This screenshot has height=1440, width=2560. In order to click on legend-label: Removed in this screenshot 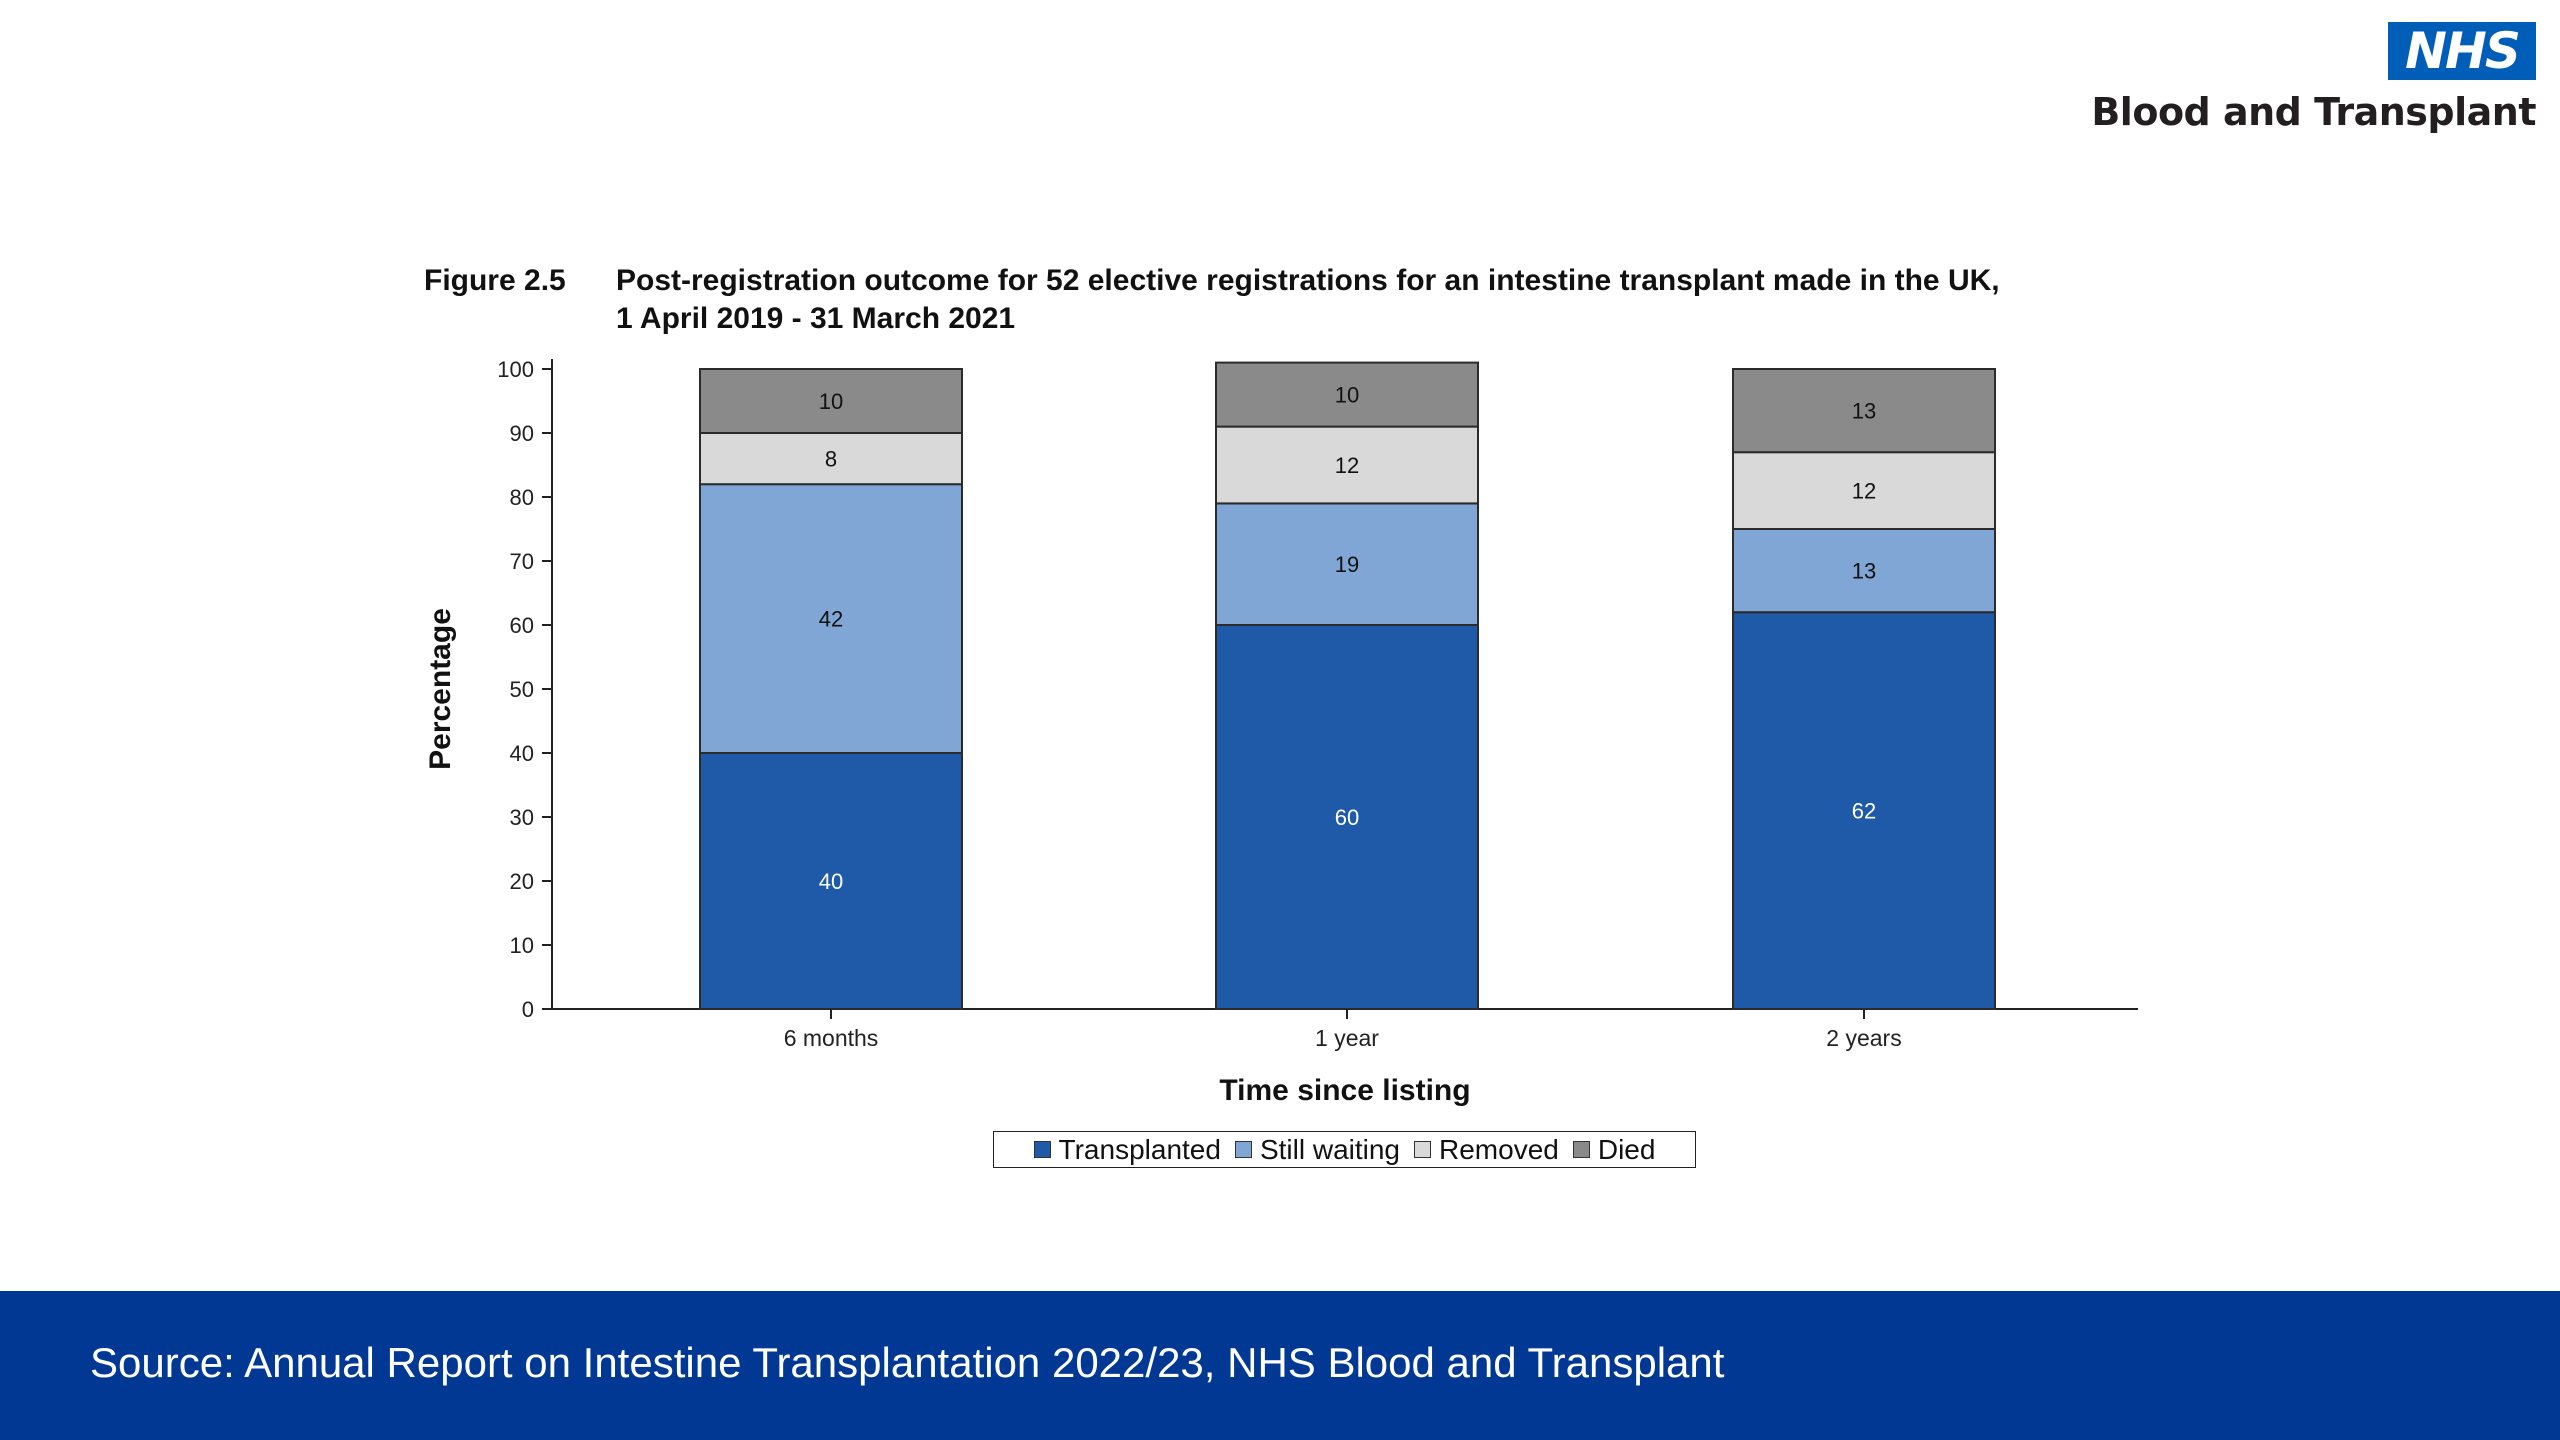, I will do `click(1499, 1149)`.